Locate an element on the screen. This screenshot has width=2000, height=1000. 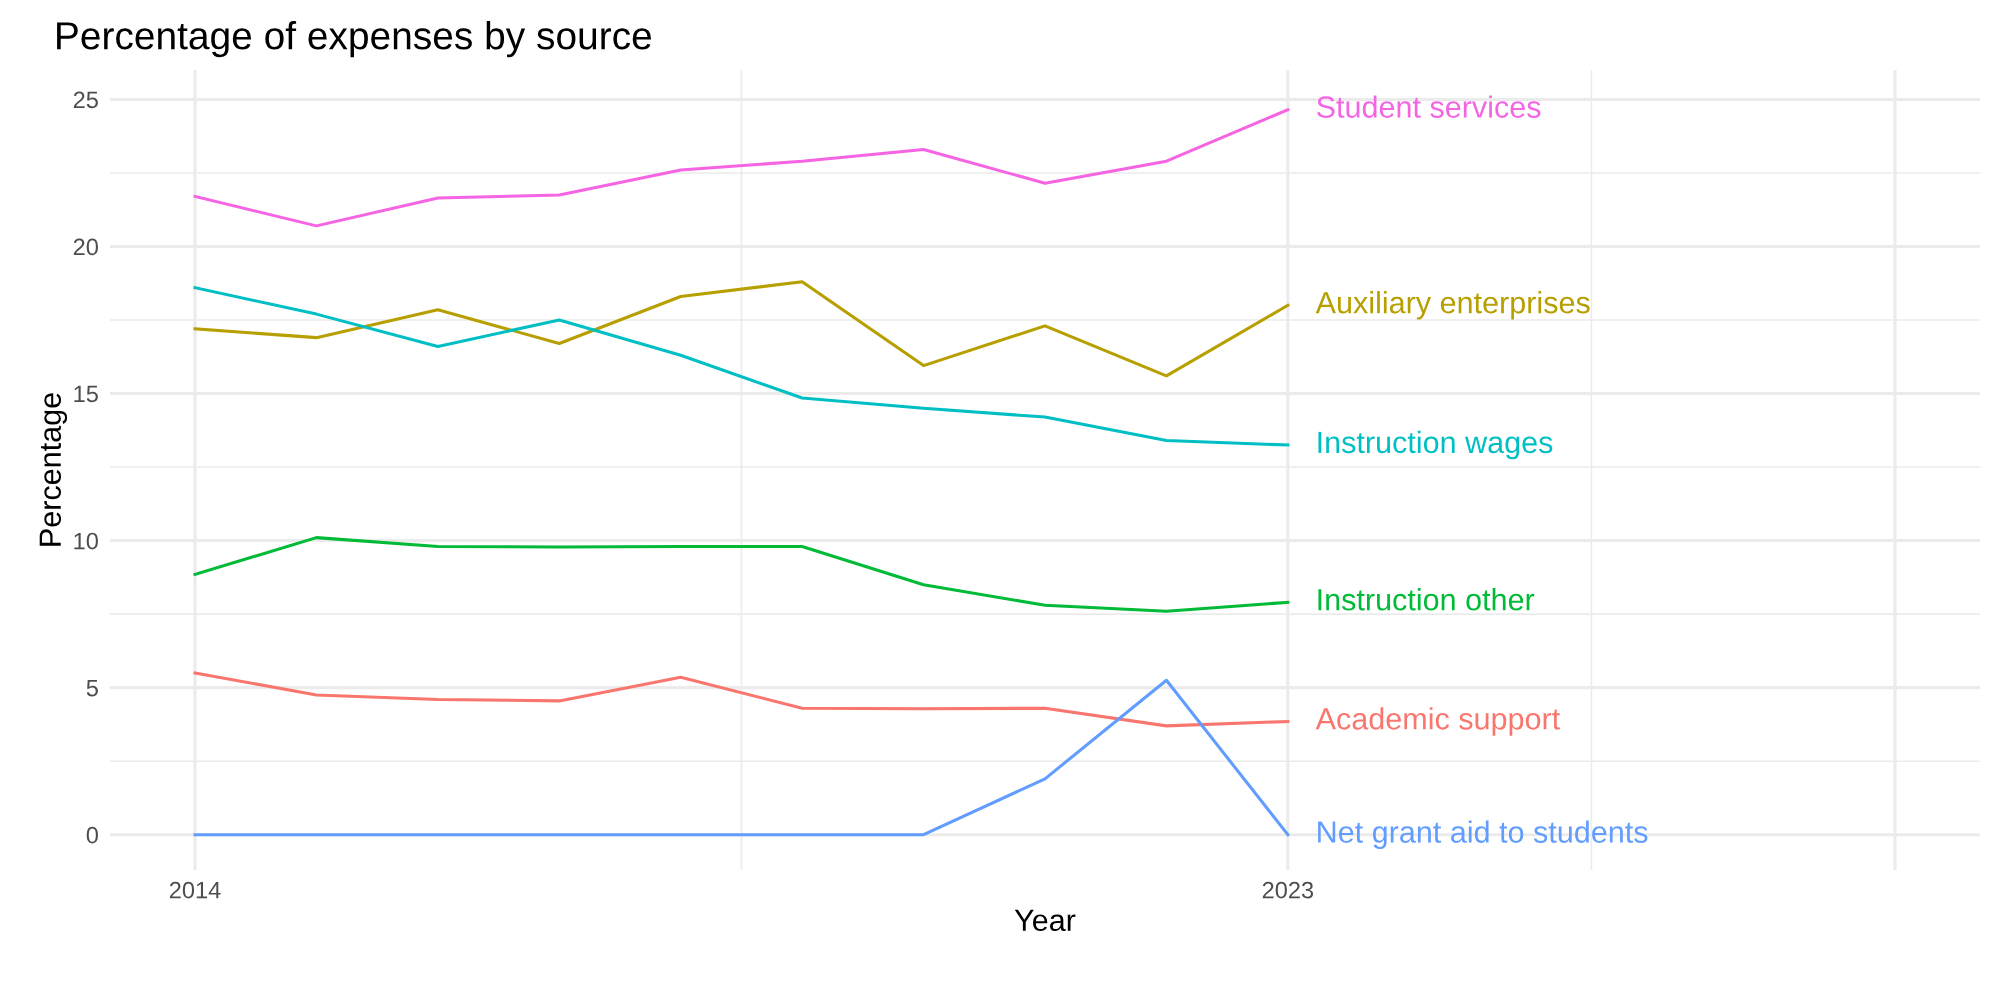
y-tick-label: 5 is located at coordinates (92, 688).